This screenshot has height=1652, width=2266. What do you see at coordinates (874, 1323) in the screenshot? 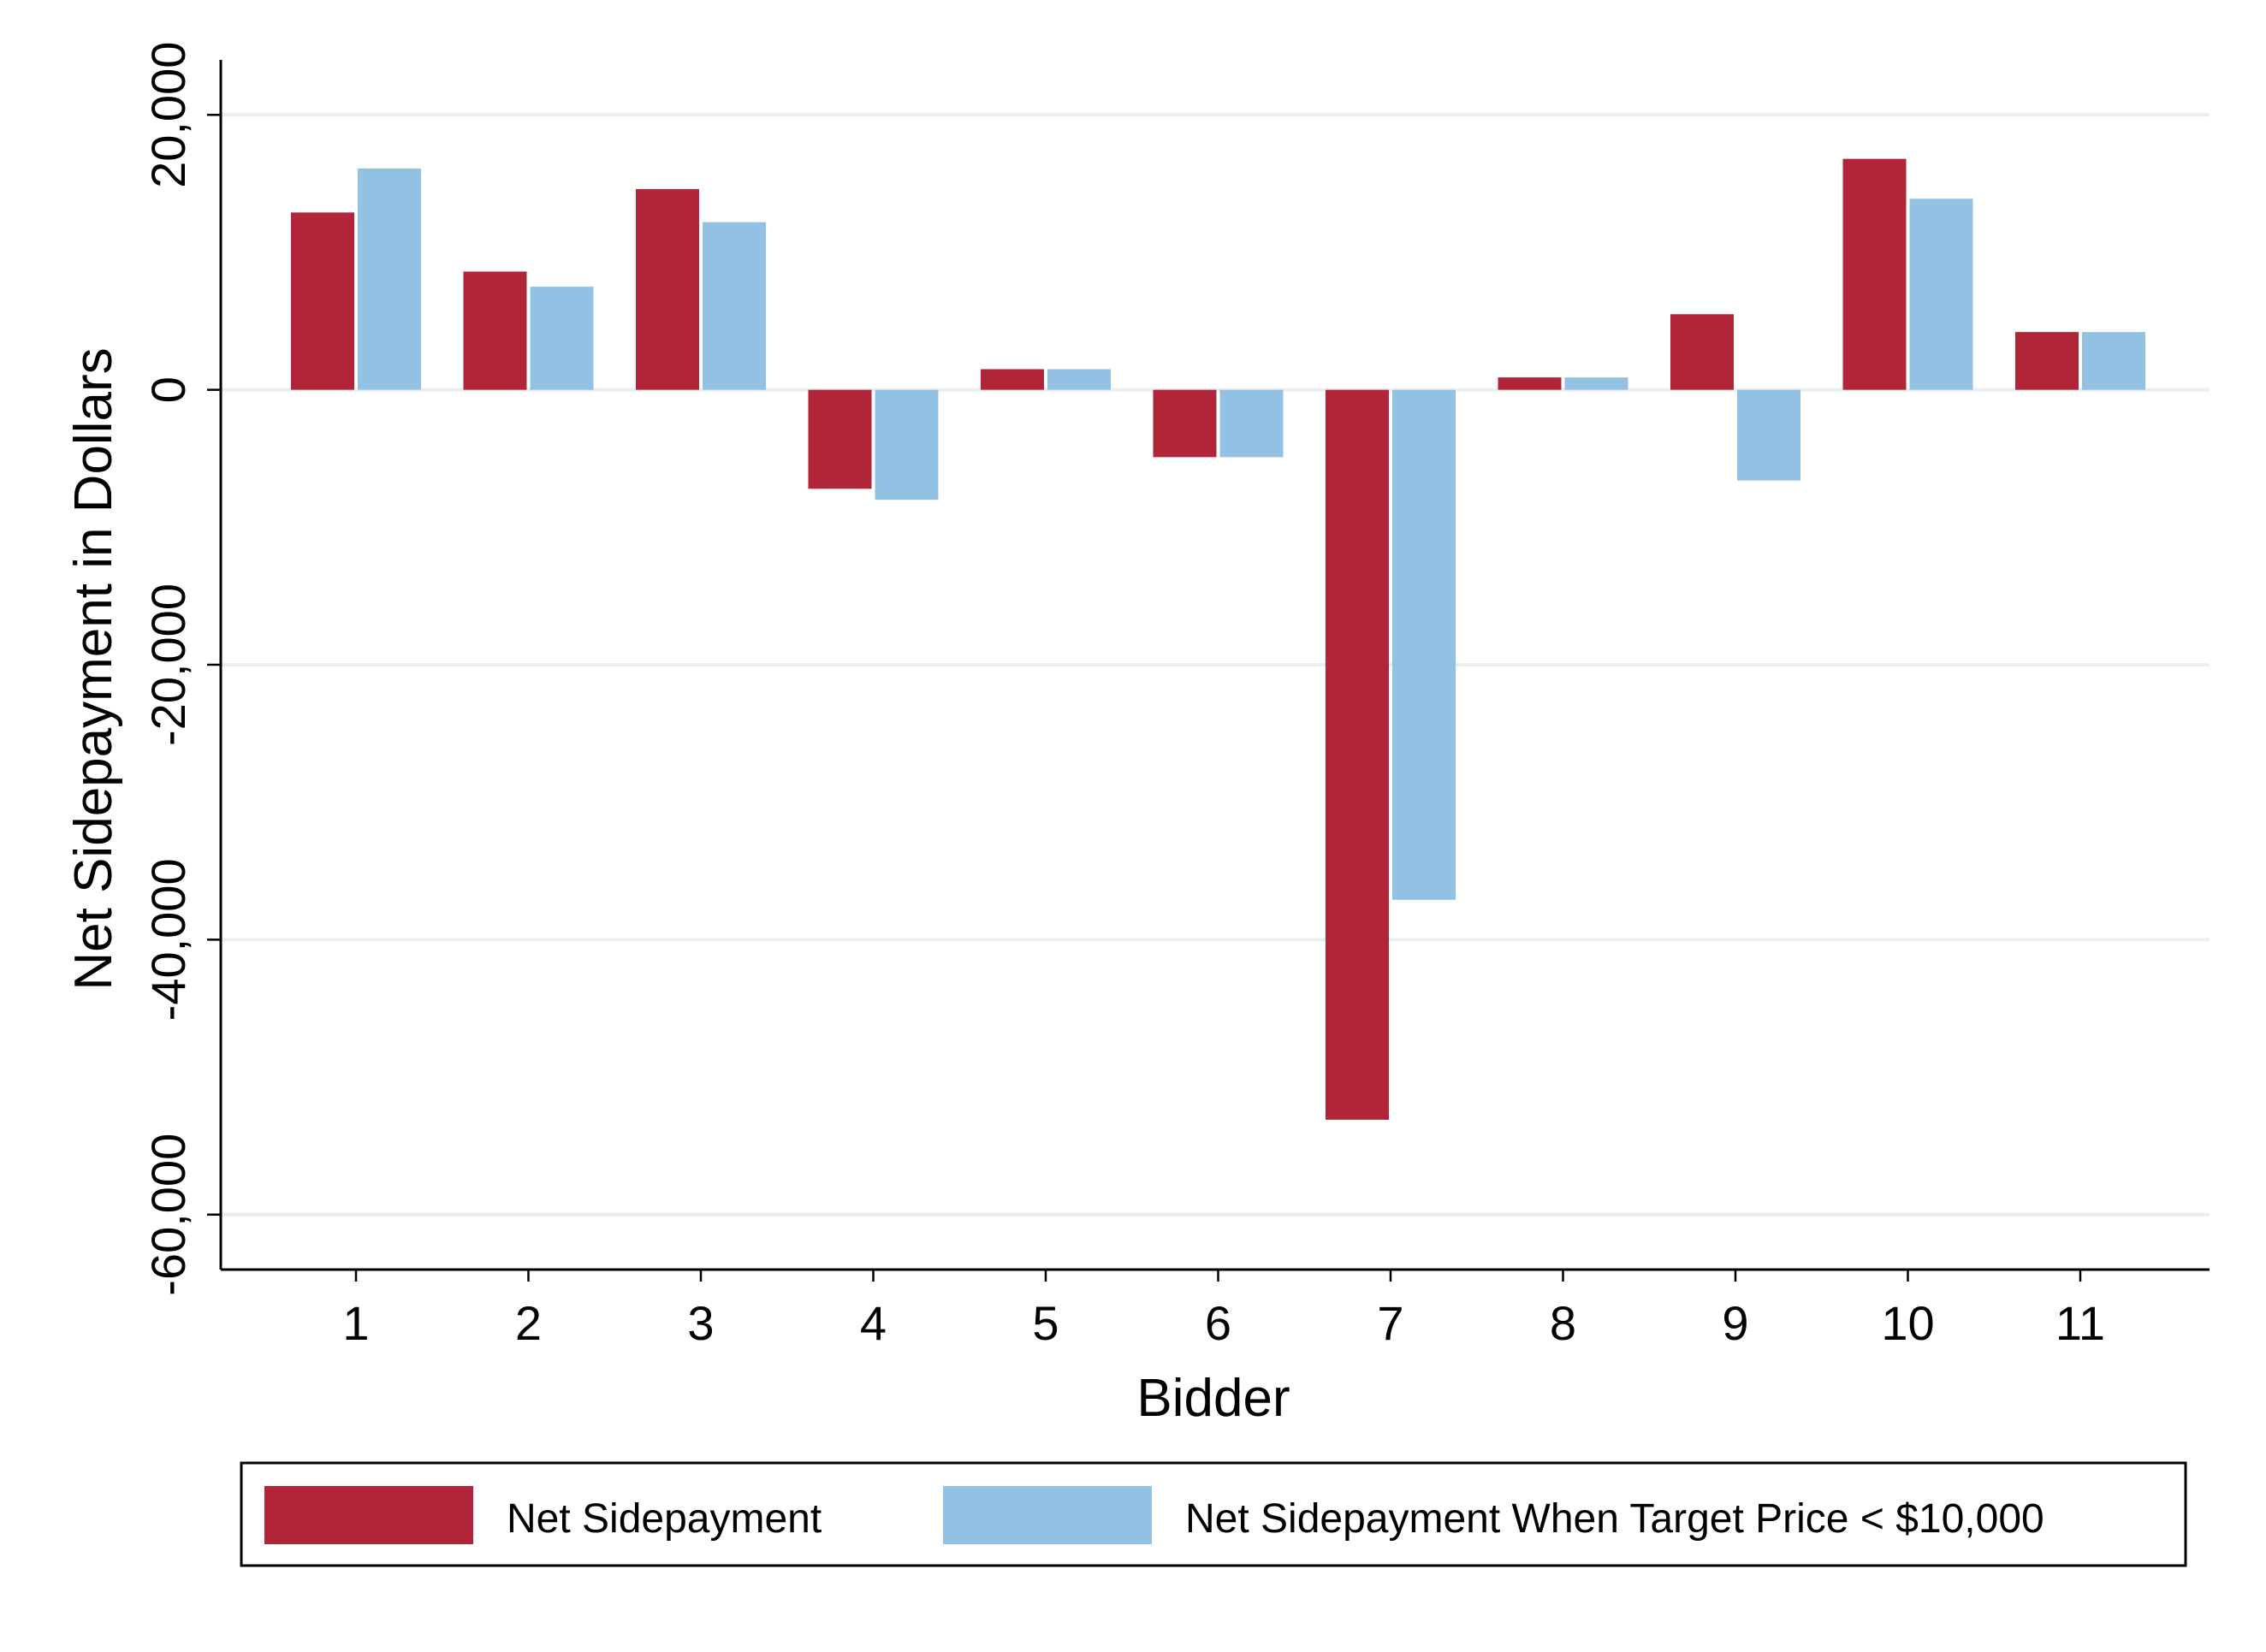
I see `x-tick-label: 4` at bounding box center [874, 1323].